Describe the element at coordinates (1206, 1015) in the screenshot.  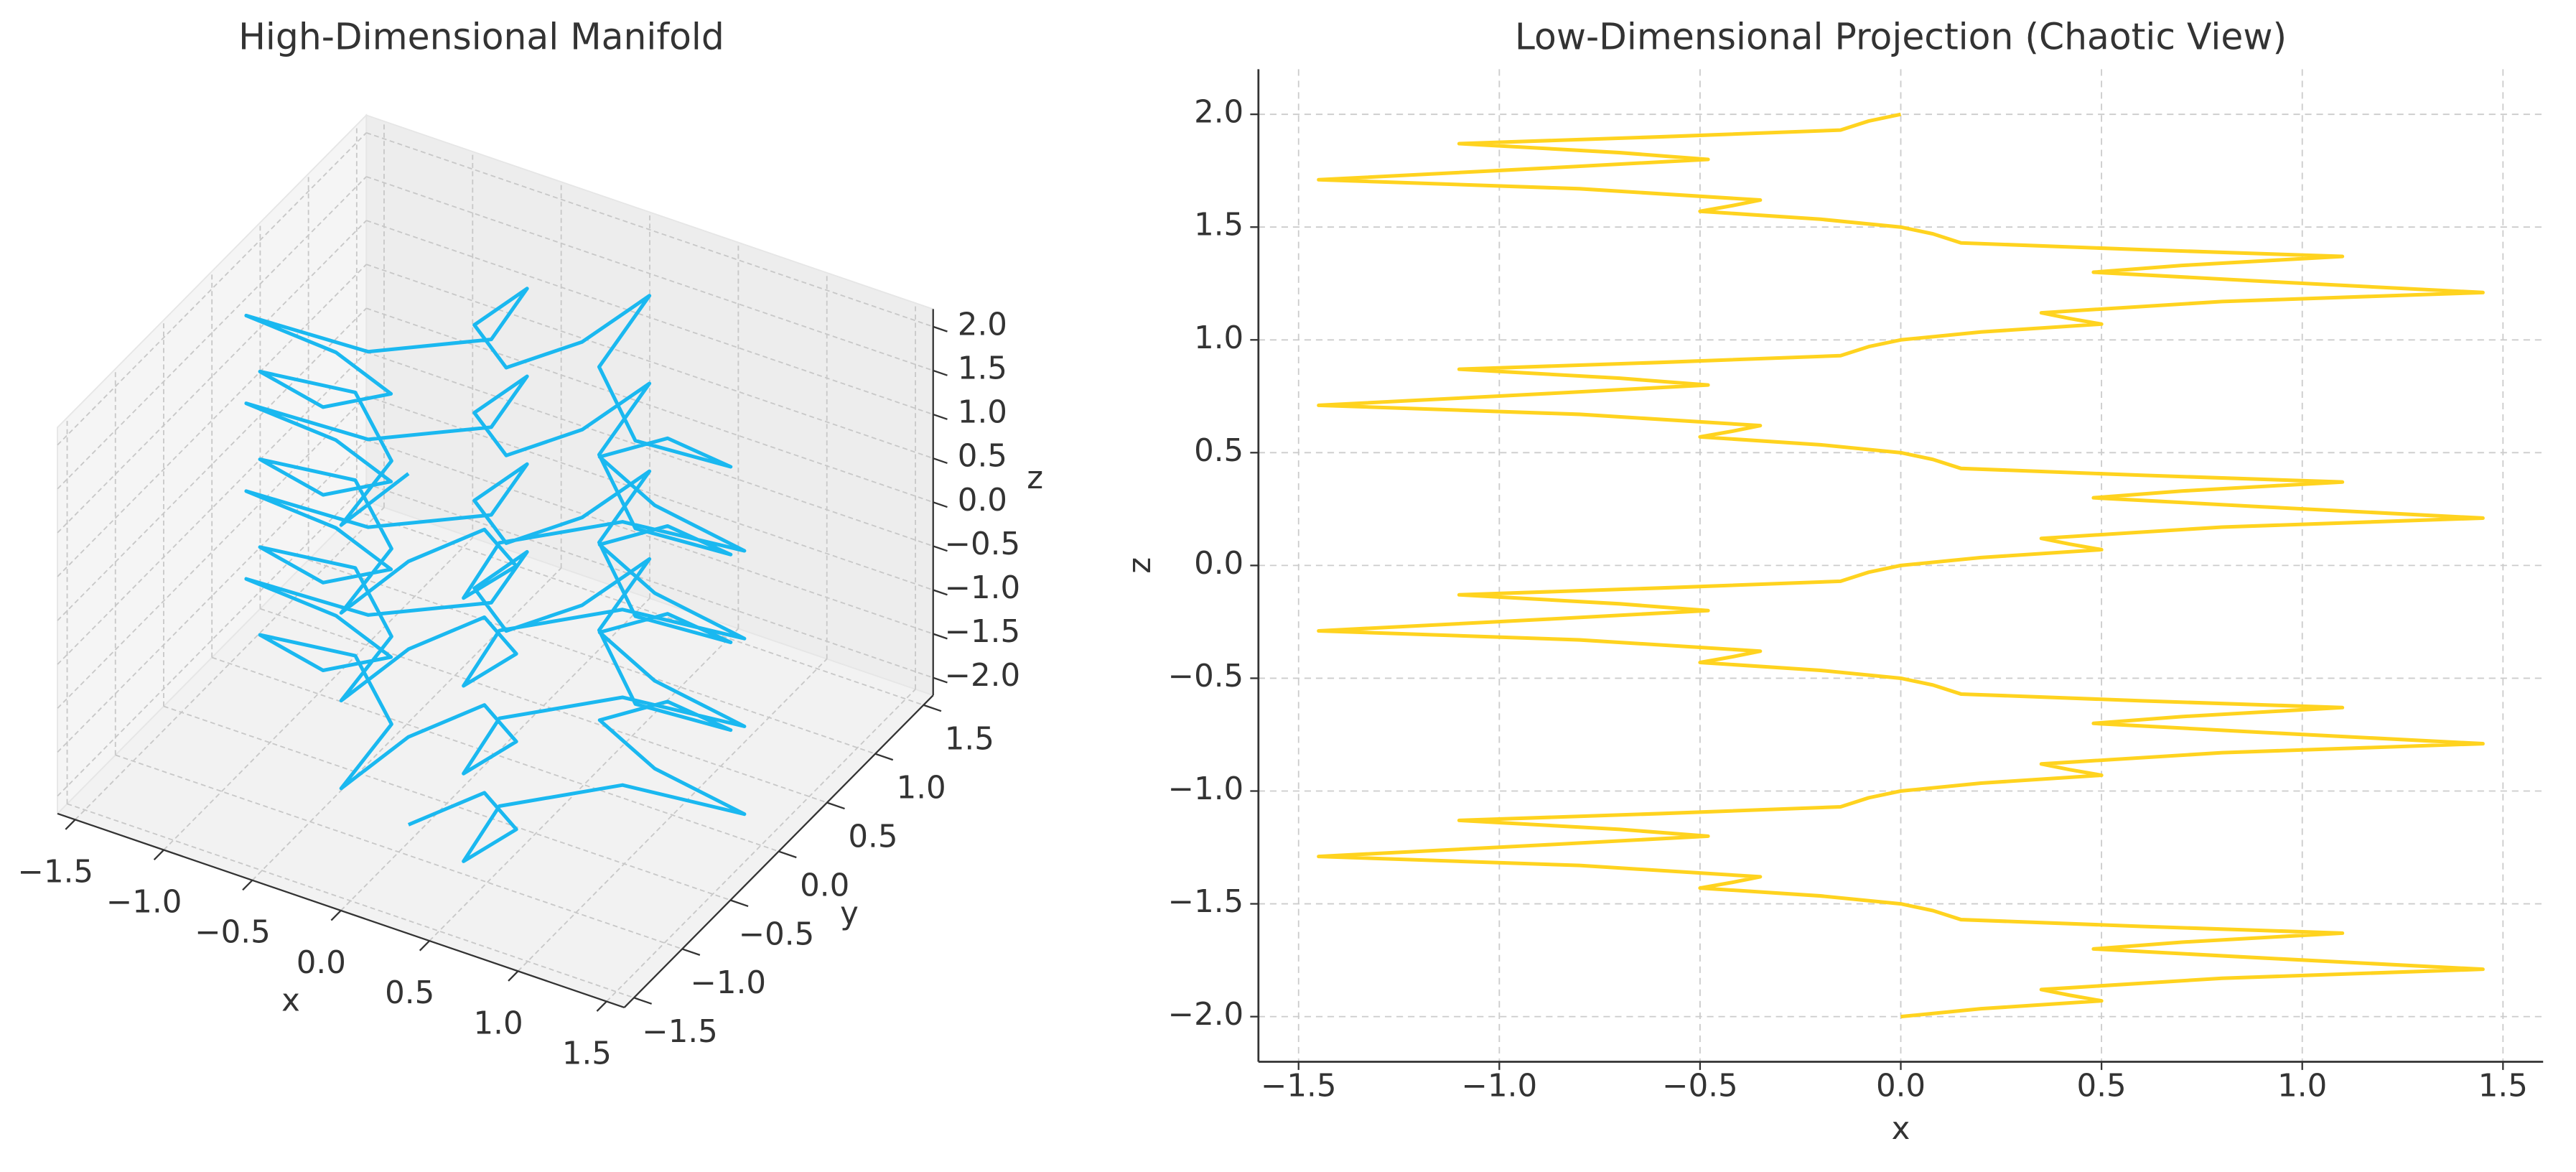
I see `y-tick-label: −2.0` at that location.